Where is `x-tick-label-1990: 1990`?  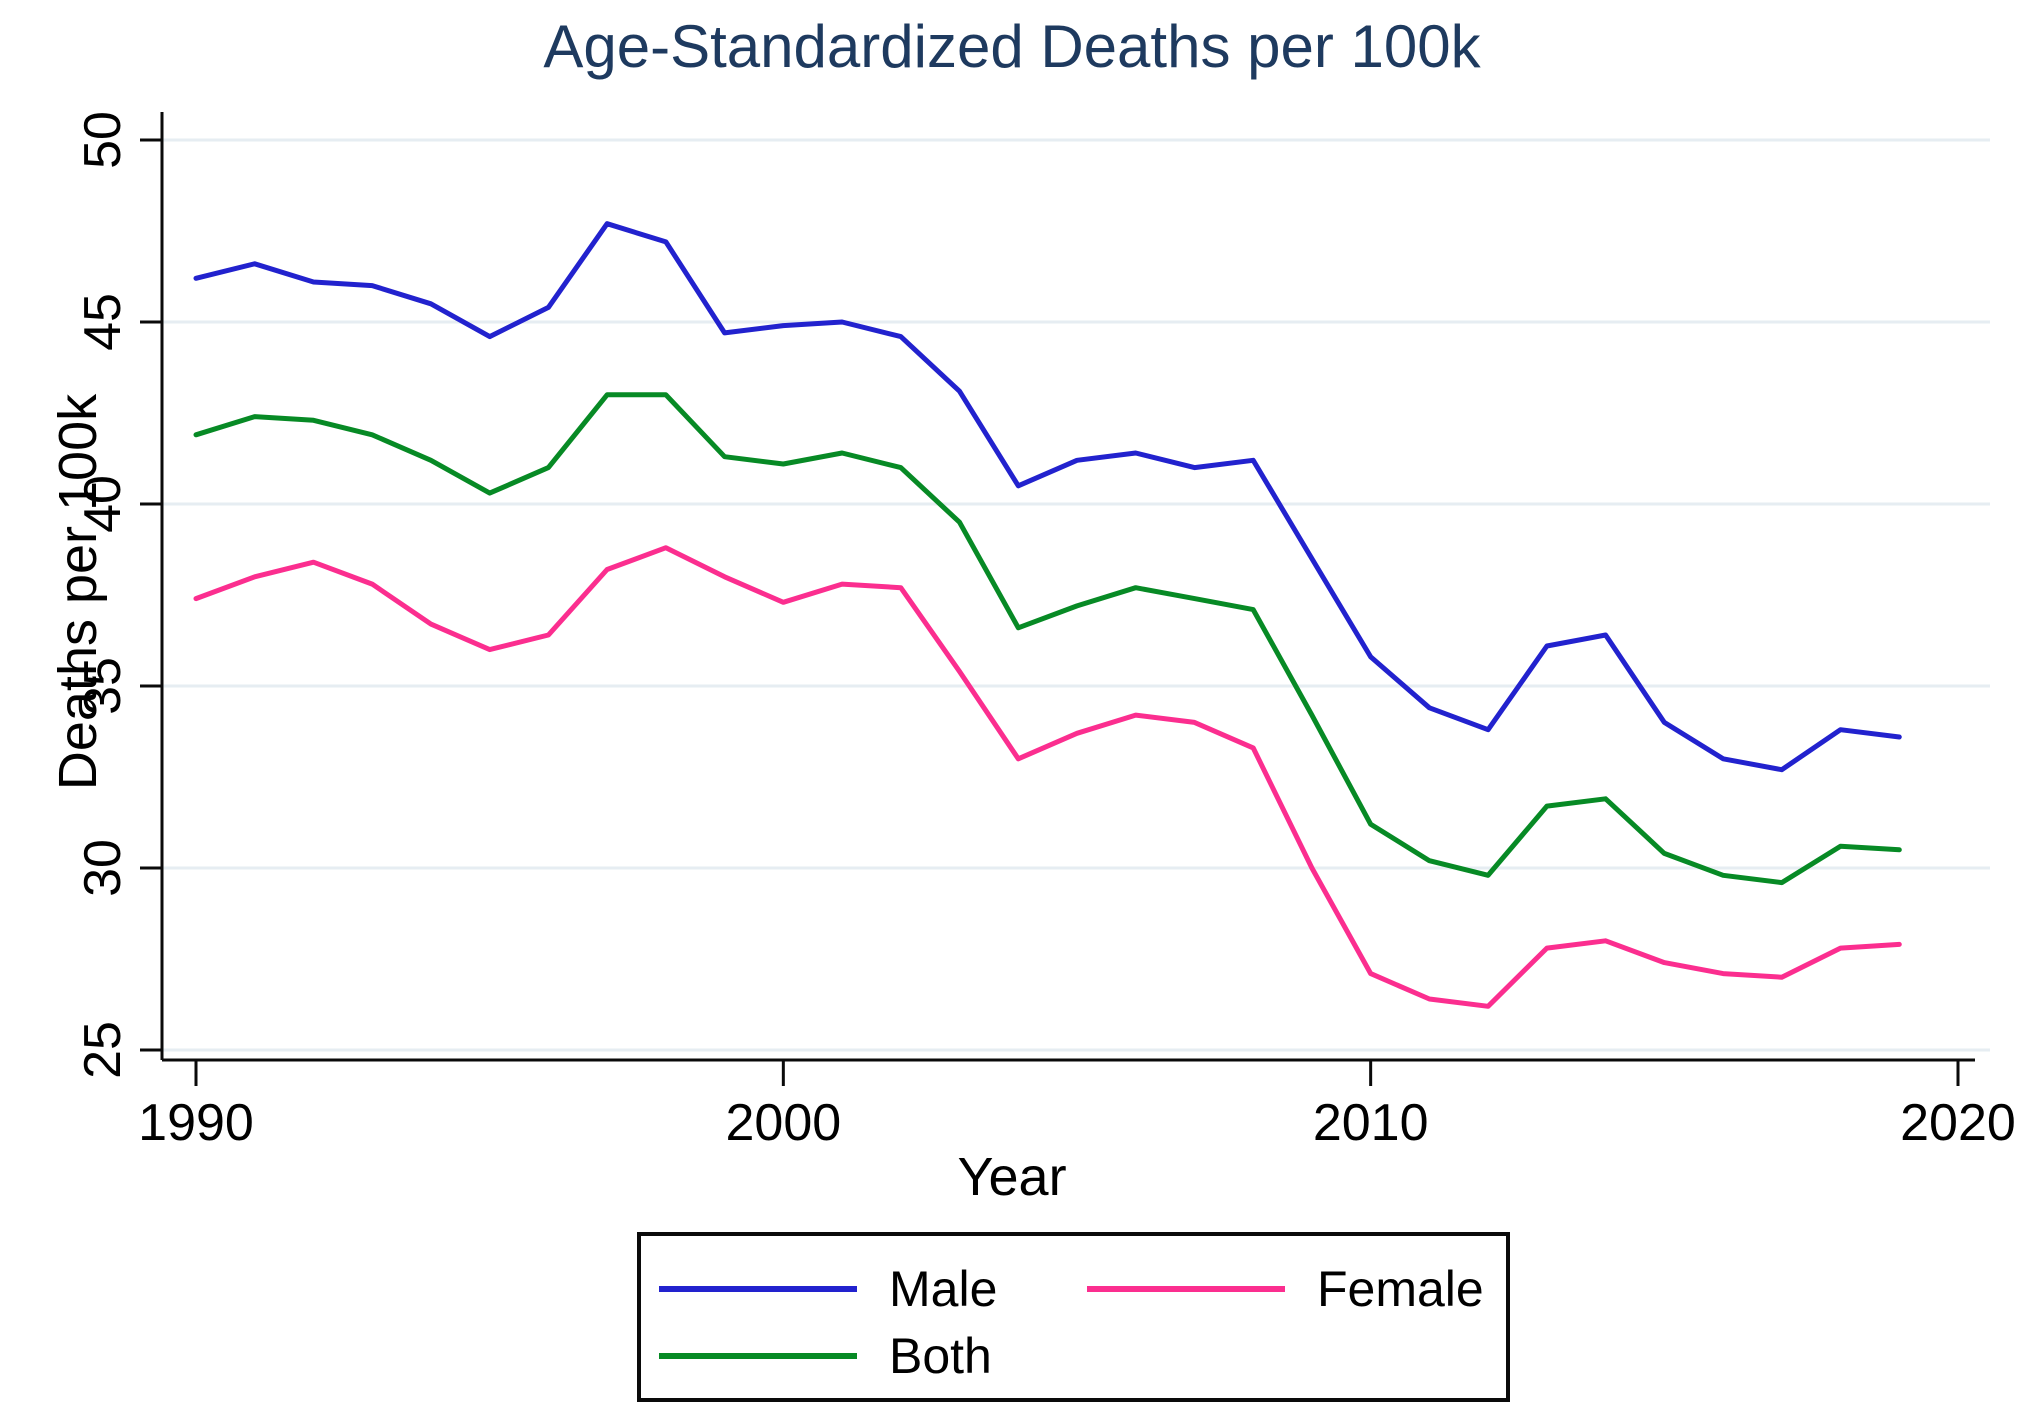 x-tick-label-1990: 1990 is located at coordinates (196, 1123).